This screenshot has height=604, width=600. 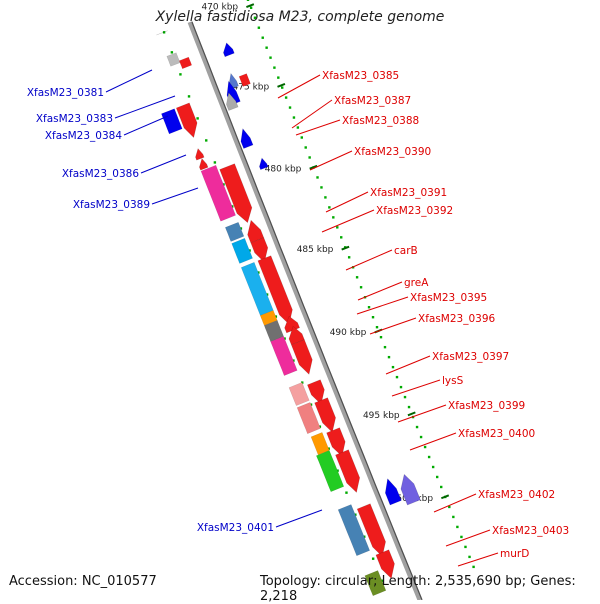 I want to click on left-gene-label: XfasM23_0401, so click(x=235, y=528).